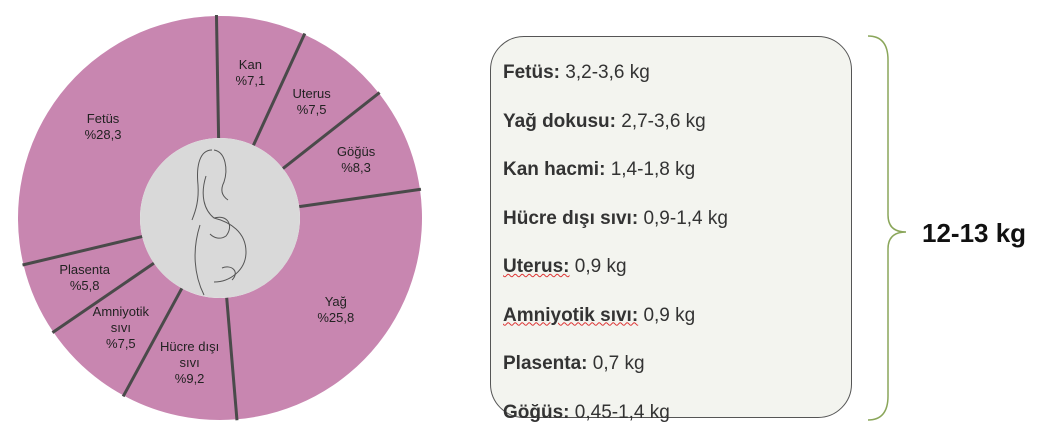  I want to click on item-label: Göğüs:, so click(536, 412).